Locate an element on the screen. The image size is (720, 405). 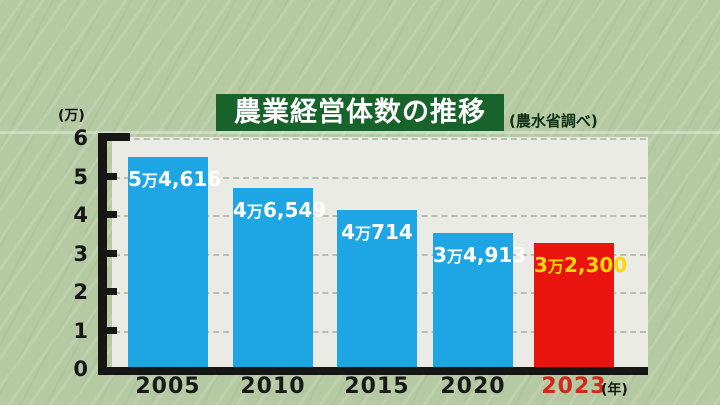
y-axis-line is located at coordinates (102, 254).